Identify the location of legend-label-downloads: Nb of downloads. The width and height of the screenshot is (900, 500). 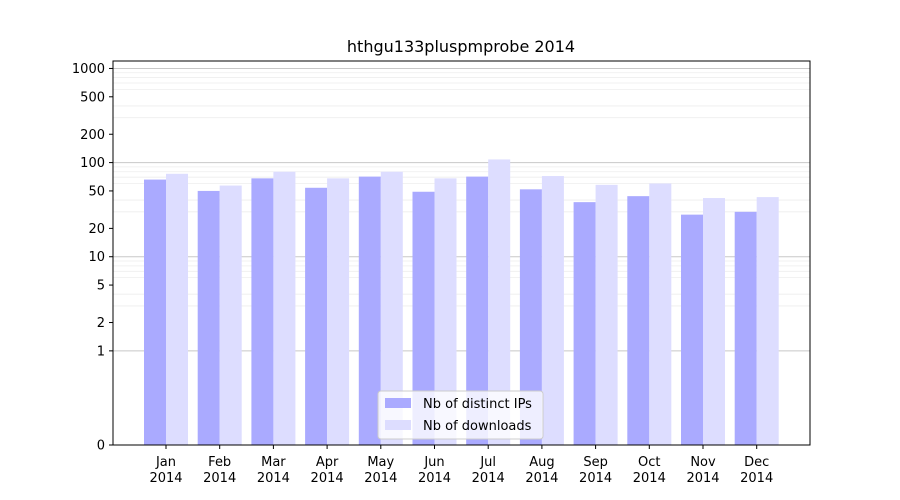
(477, 426).